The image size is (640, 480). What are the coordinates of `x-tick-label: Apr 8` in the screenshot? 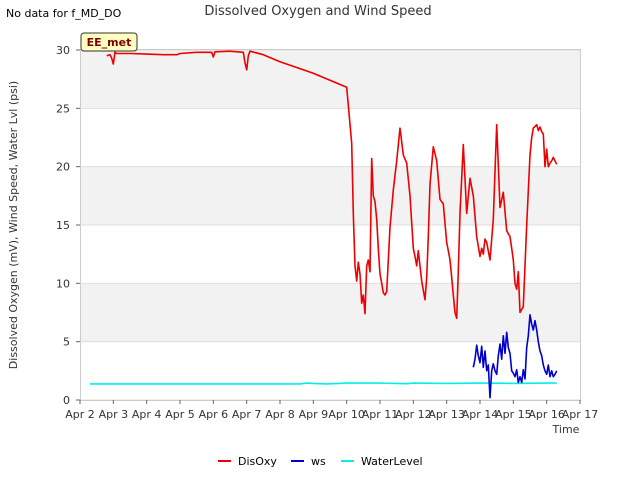 It's located at (280, 414).